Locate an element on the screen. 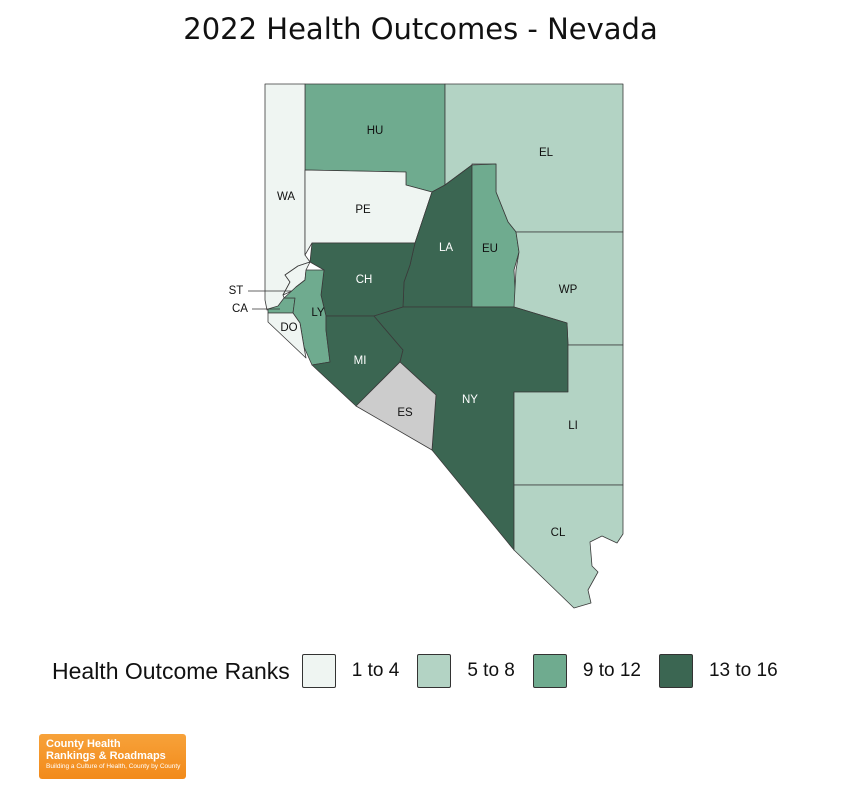 Image resolution: width=841 pixels, height=792 pixels. county-label-wp: WP is located at coordinates (568, 290).